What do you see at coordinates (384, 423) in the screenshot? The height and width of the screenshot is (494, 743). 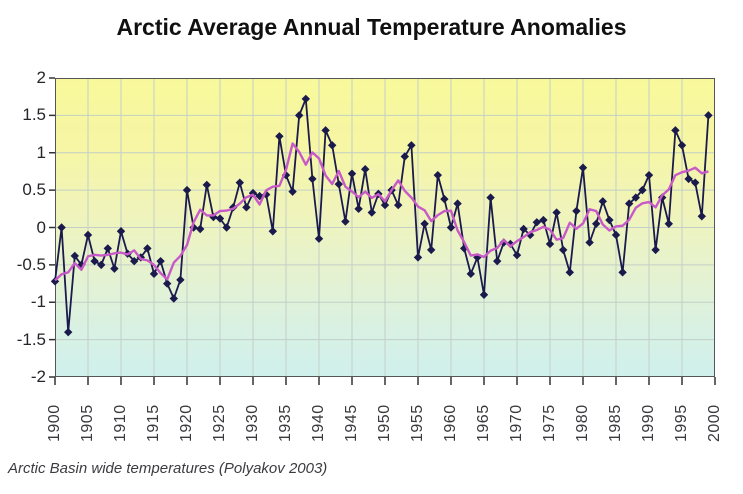 I see `x-axis-label: 1950` at bounding box center [384, 423].